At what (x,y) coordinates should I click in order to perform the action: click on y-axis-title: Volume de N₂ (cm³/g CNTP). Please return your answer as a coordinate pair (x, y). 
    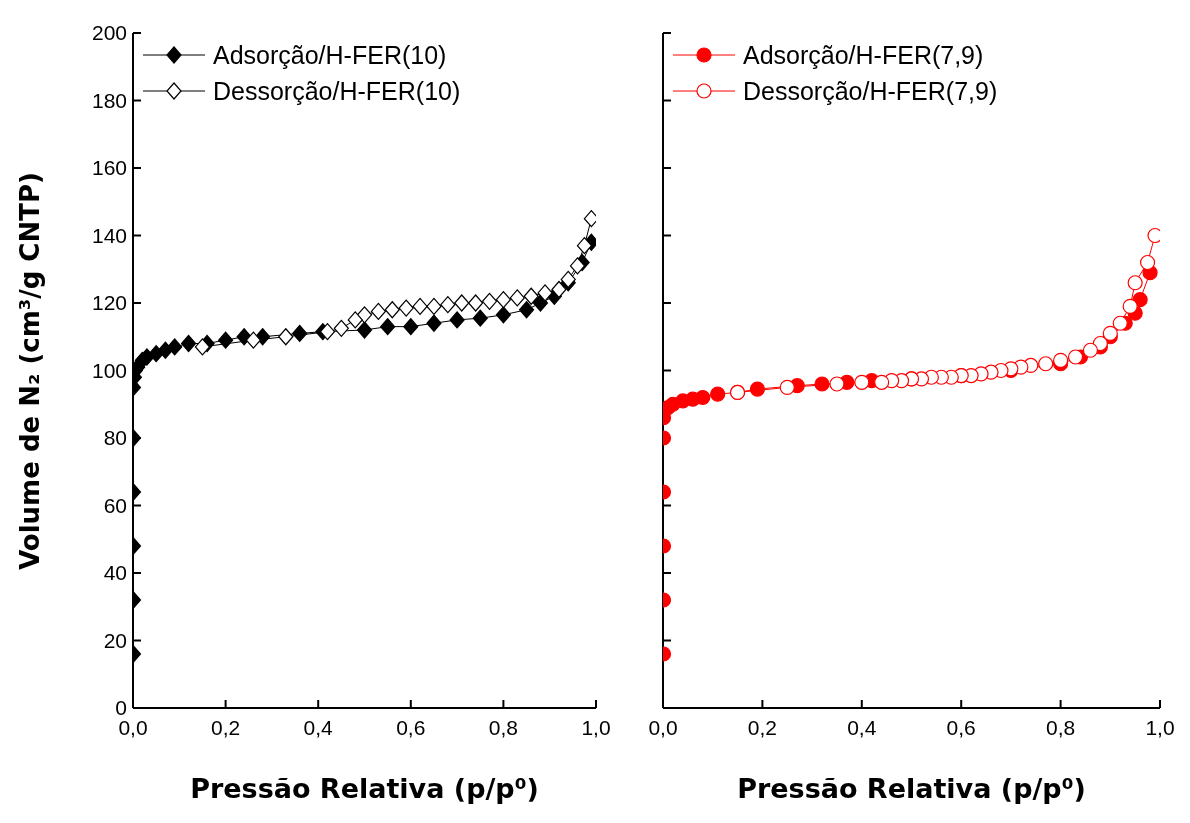
    Looking at the image, I should click on (30, 370).